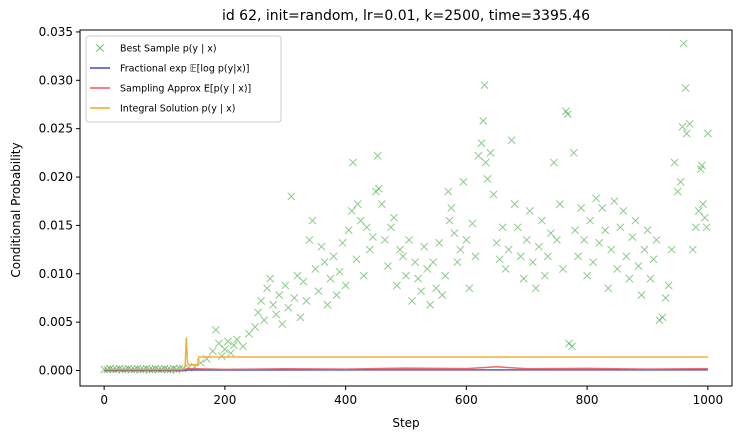  Describe the element at coordinates (56, 80) in the screenshot. I see `y-tick-label: 0.030` at that location.